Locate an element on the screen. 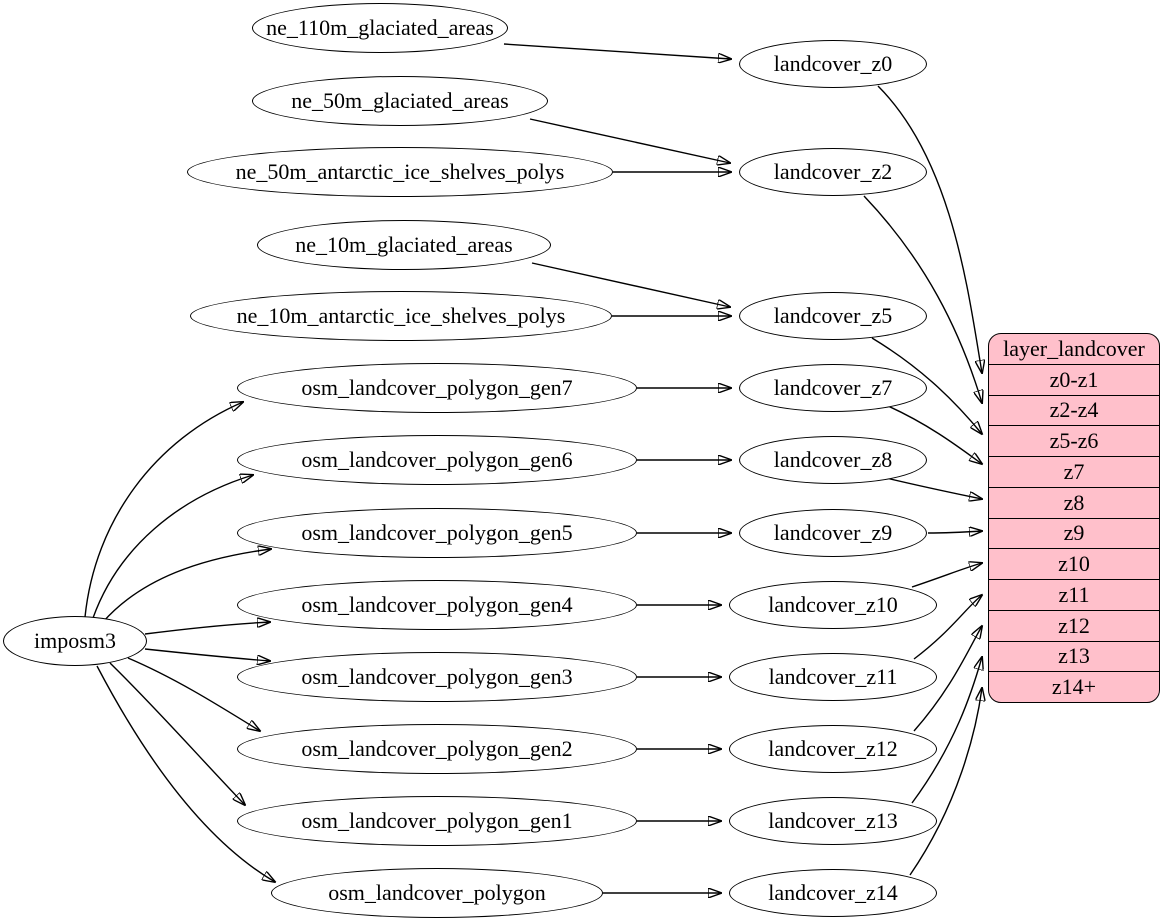 Image resolution: width=1165 pixels, height=923 pixels. node-landcover-z9-label: landcover_z9 is located at coordinates (833, 532).